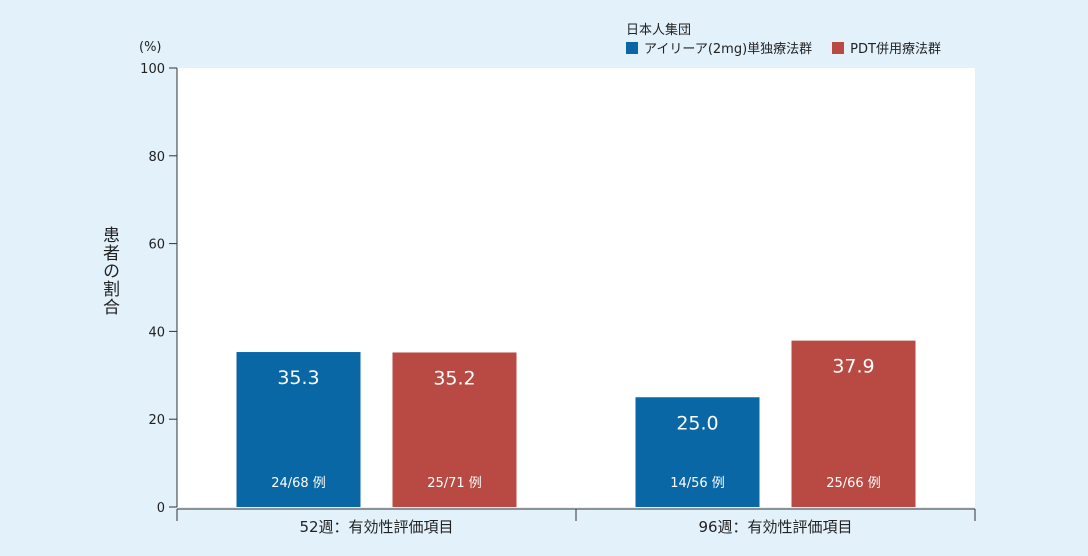 The width and height of the screenshot is (1088, 556). I want to click on legend-item-aflibercept: アイリーア(2mg)単独療法群, so click(719, 47).